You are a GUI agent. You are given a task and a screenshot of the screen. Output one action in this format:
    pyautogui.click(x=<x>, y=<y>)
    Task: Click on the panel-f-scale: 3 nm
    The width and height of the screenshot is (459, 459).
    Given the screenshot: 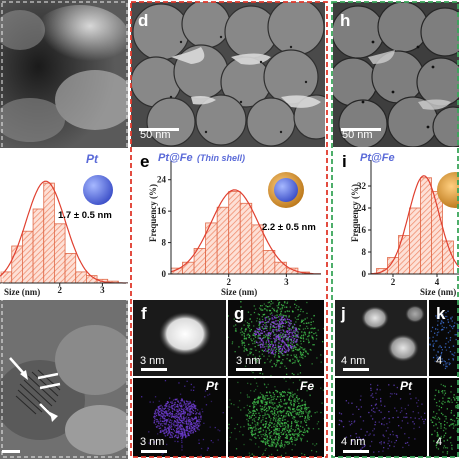 What is the action you would take?
    pyautogui.click(x=152, y=361)
    